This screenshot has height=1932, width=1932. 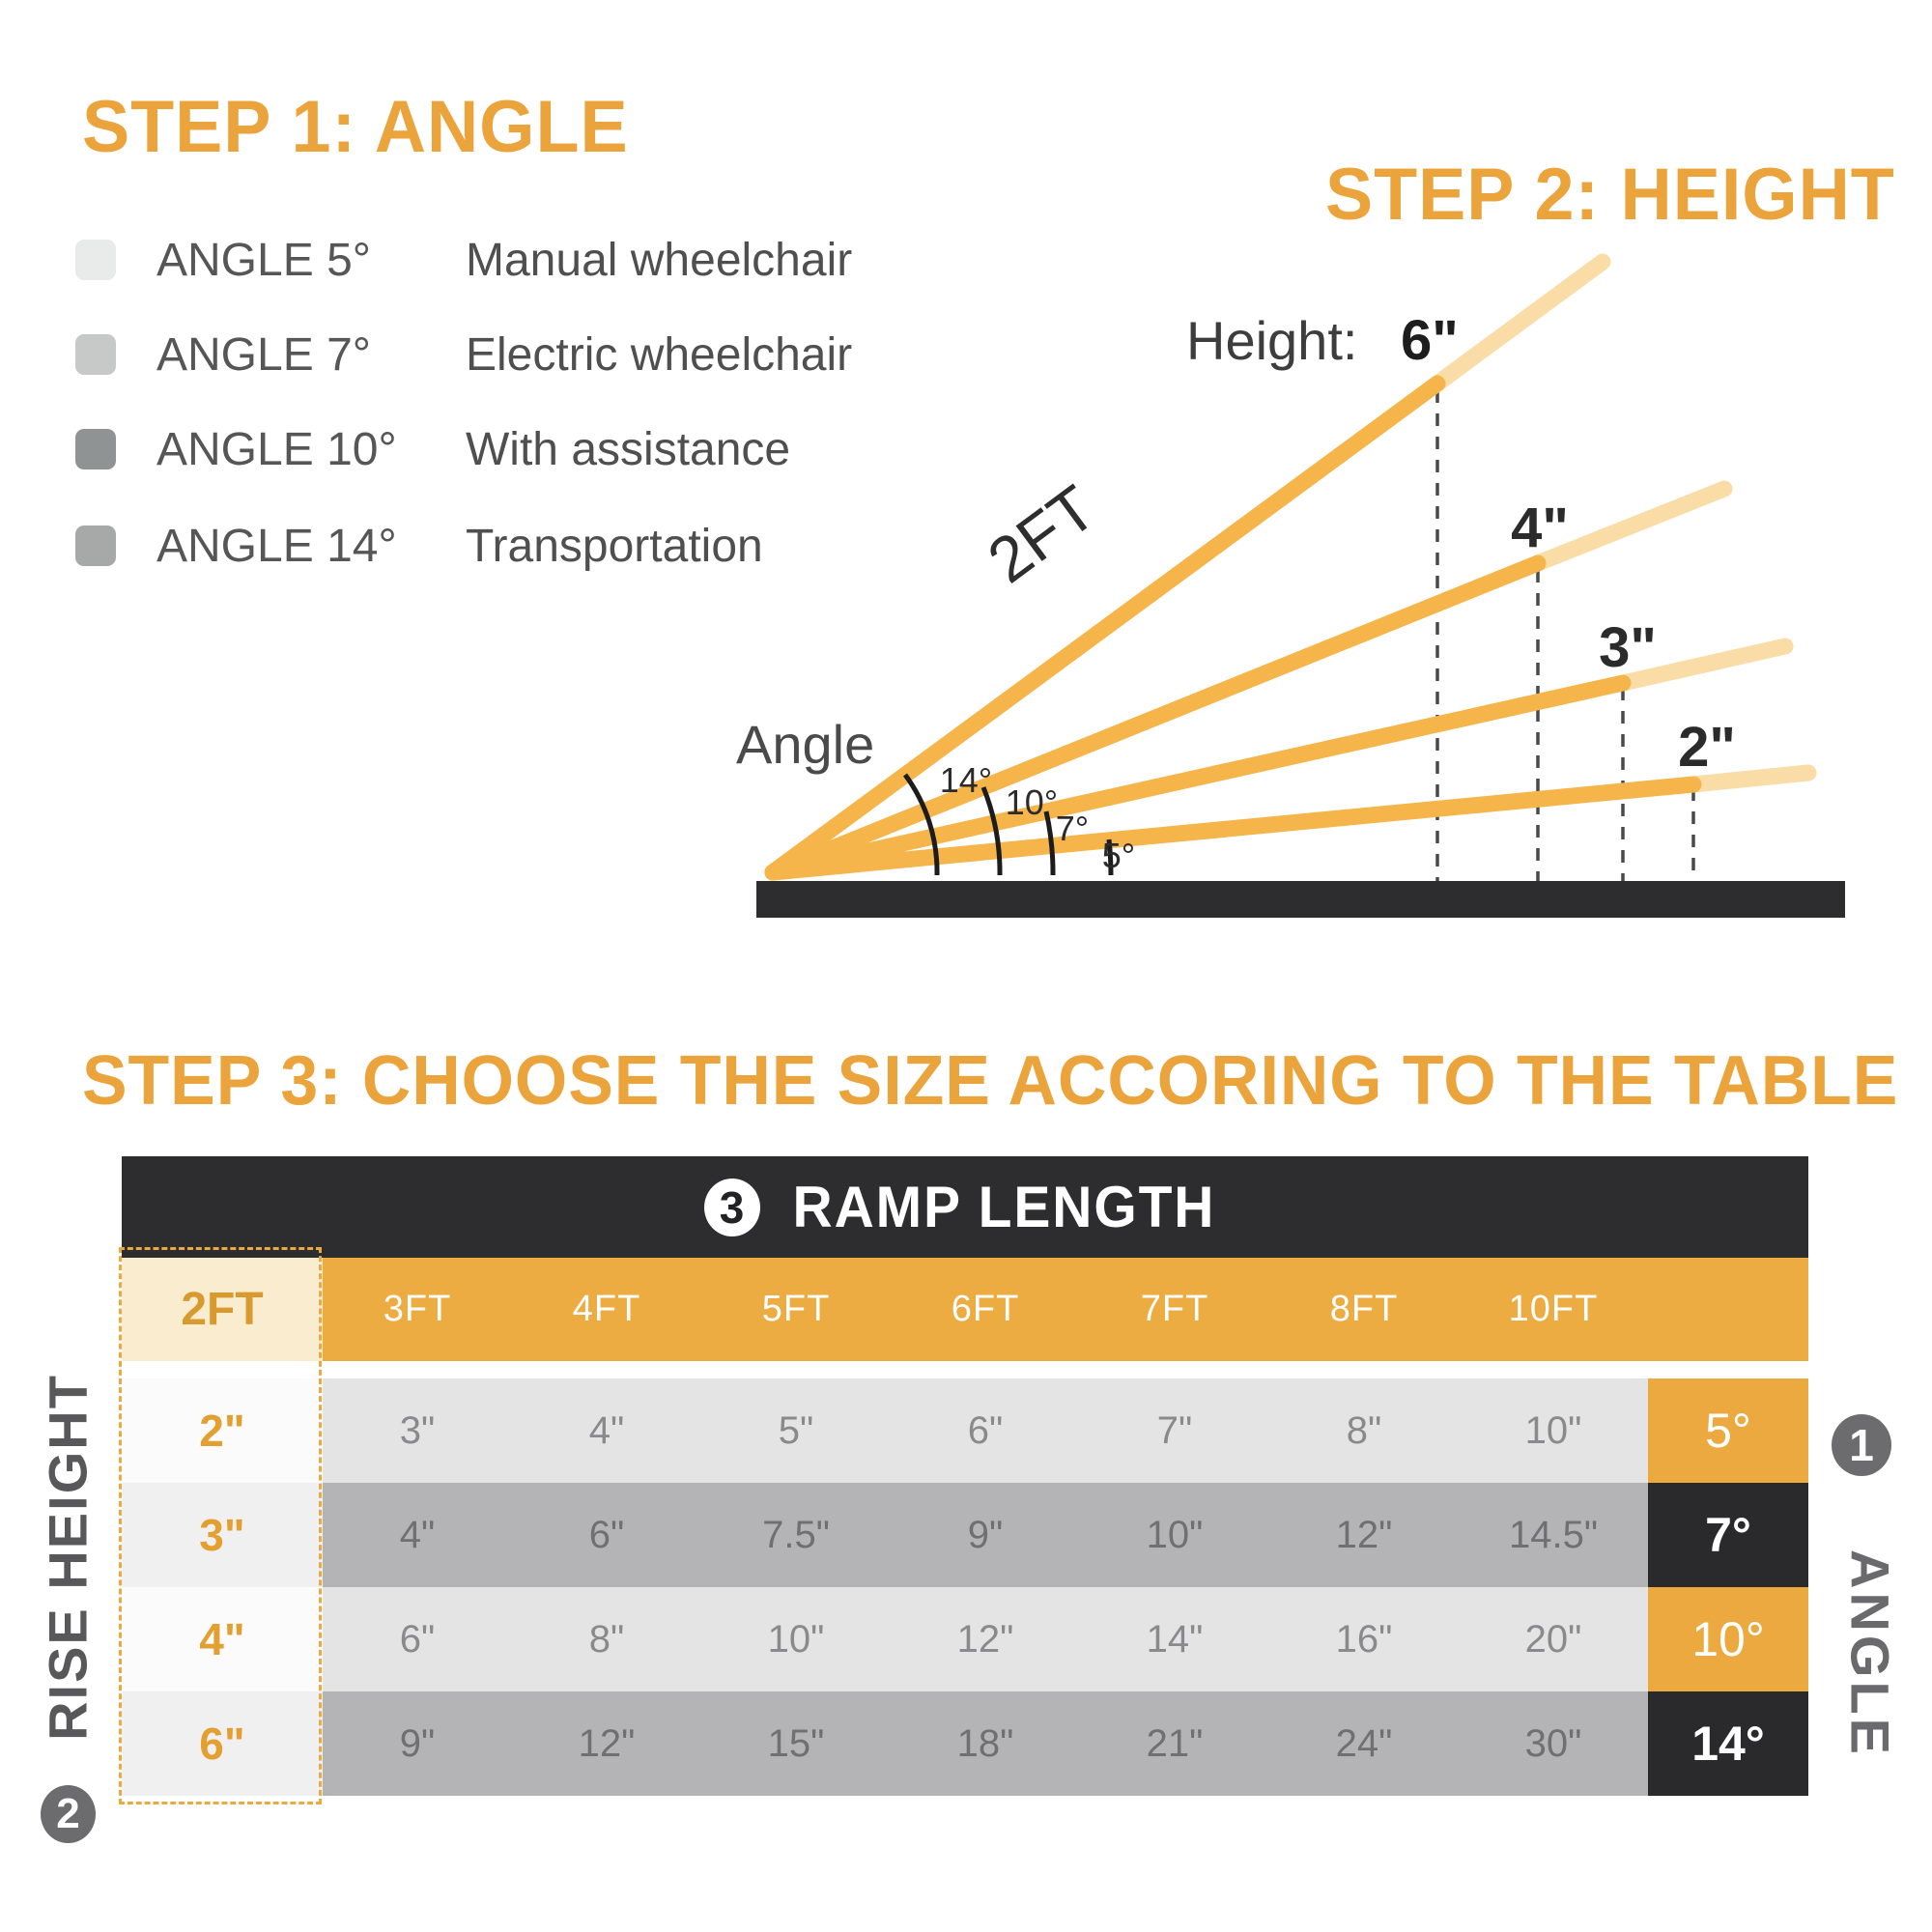 What do you see at coordinates (659, 354) in the screenshot?
I see `legend-angle-desc: Electric wheelchair` at bounding box center [659, 354].